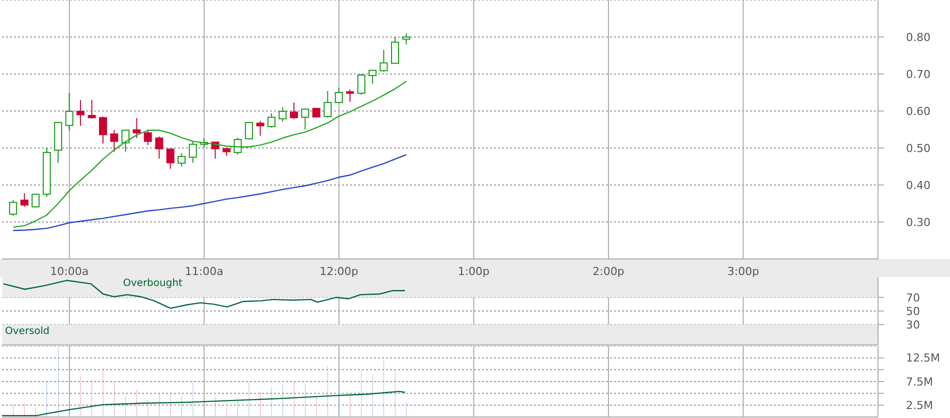 This screenshot has height=418, width=950. Describe the element at coordinates (919, 405) in the screenshot. I see `y-tick-label: 2.5M` at that location.